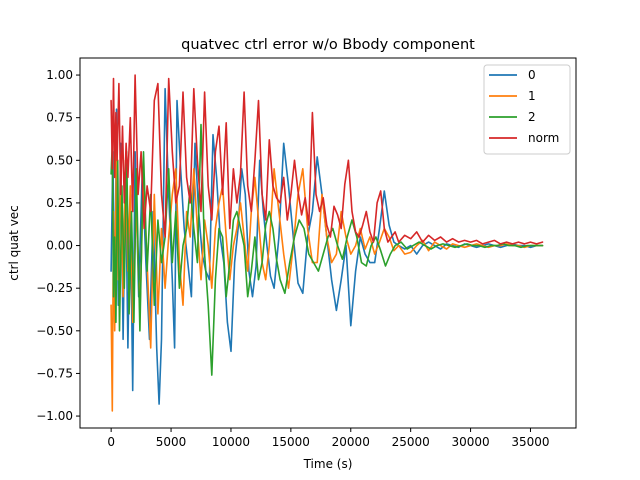 Image resolution: width=640 pixels, height=480 pixels. Describe the element at coordinates (291, 442) in the screenshot. I see `x-tick-label: 15000` at that location.